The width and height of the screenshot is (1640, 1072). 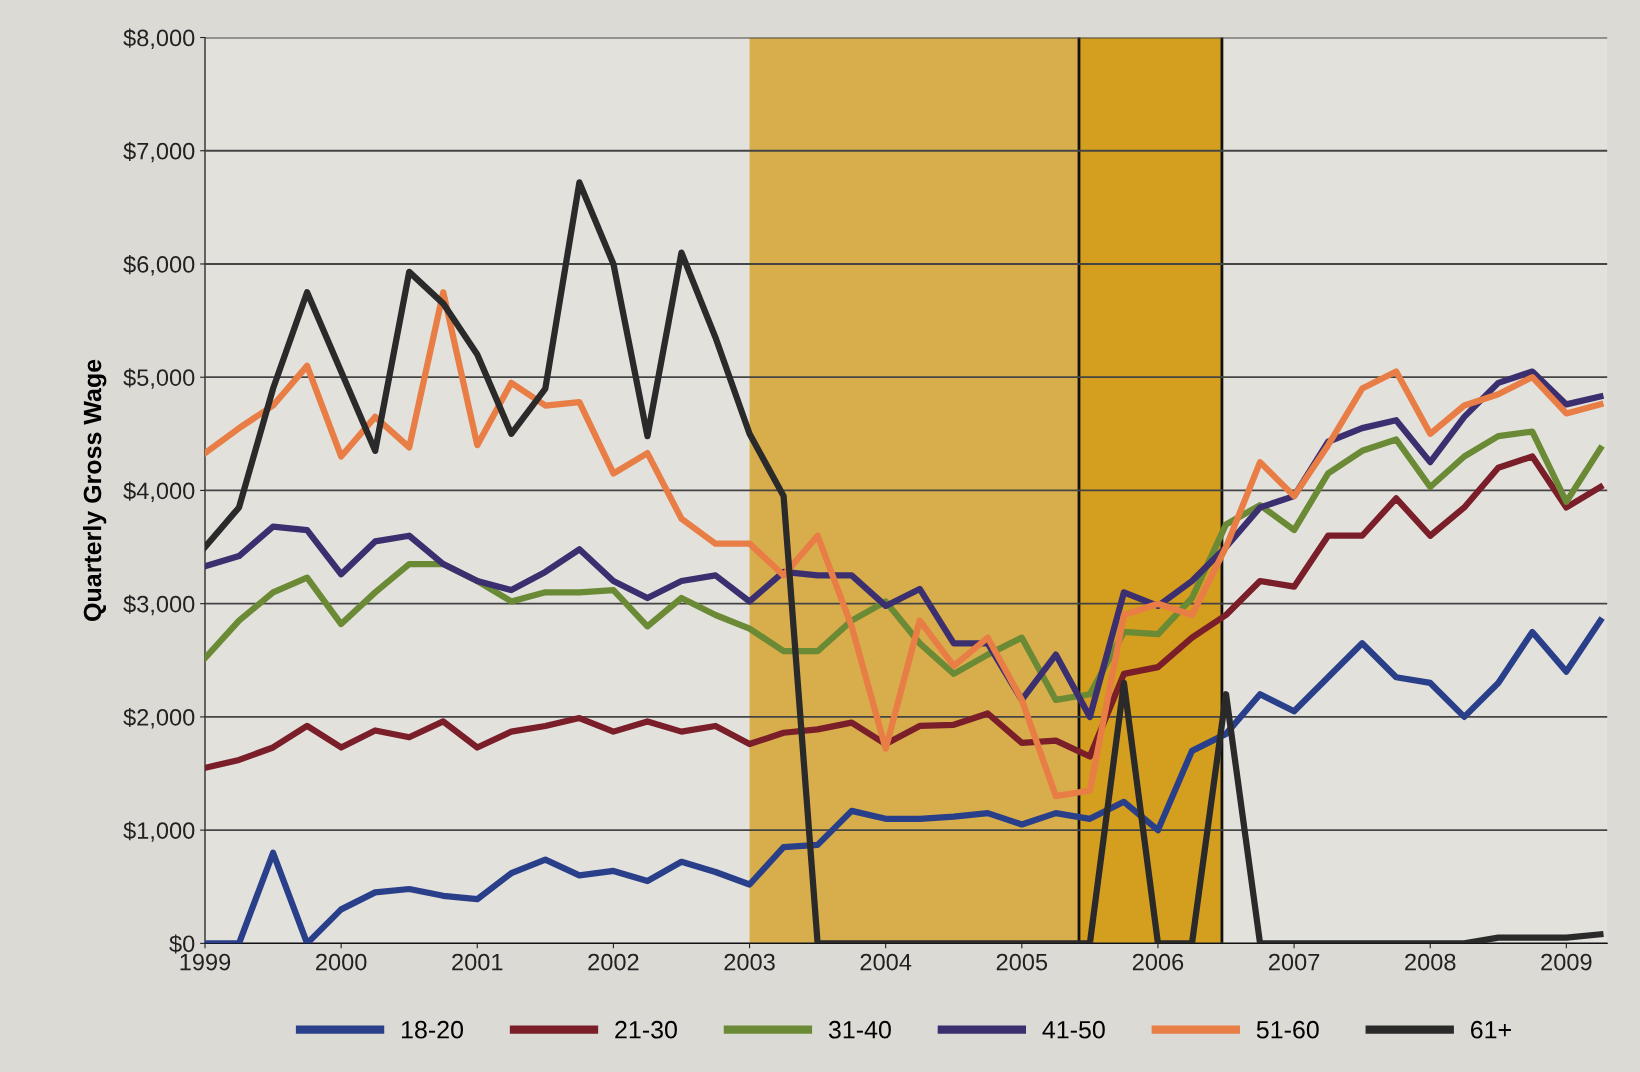 I want to click on y-tick-label: $7,000, so click(x=159, y=152).